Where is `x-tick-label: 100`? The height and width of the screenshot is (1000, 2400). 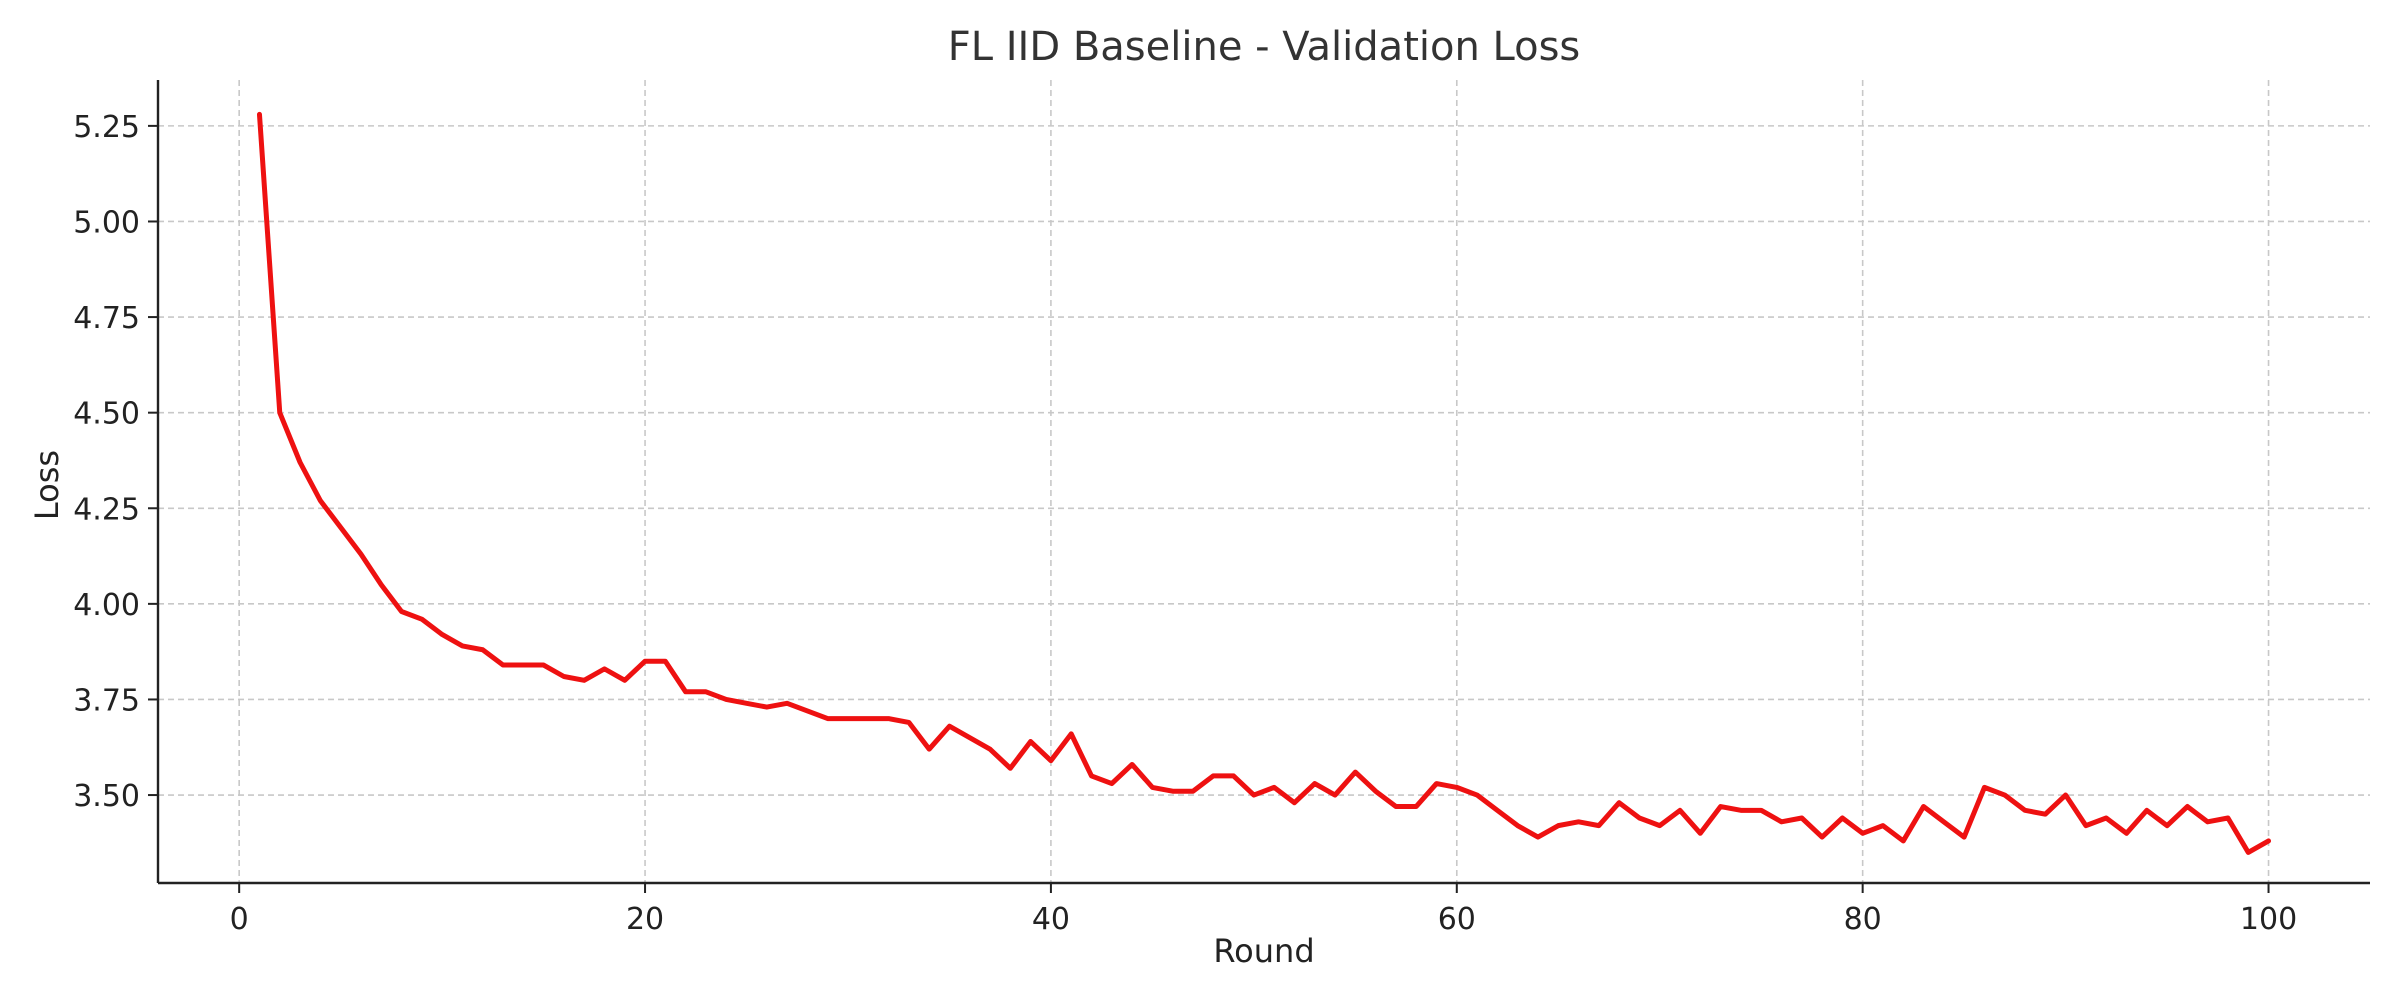
x-tick-label: 100 is located at coordinates (2268, 919).